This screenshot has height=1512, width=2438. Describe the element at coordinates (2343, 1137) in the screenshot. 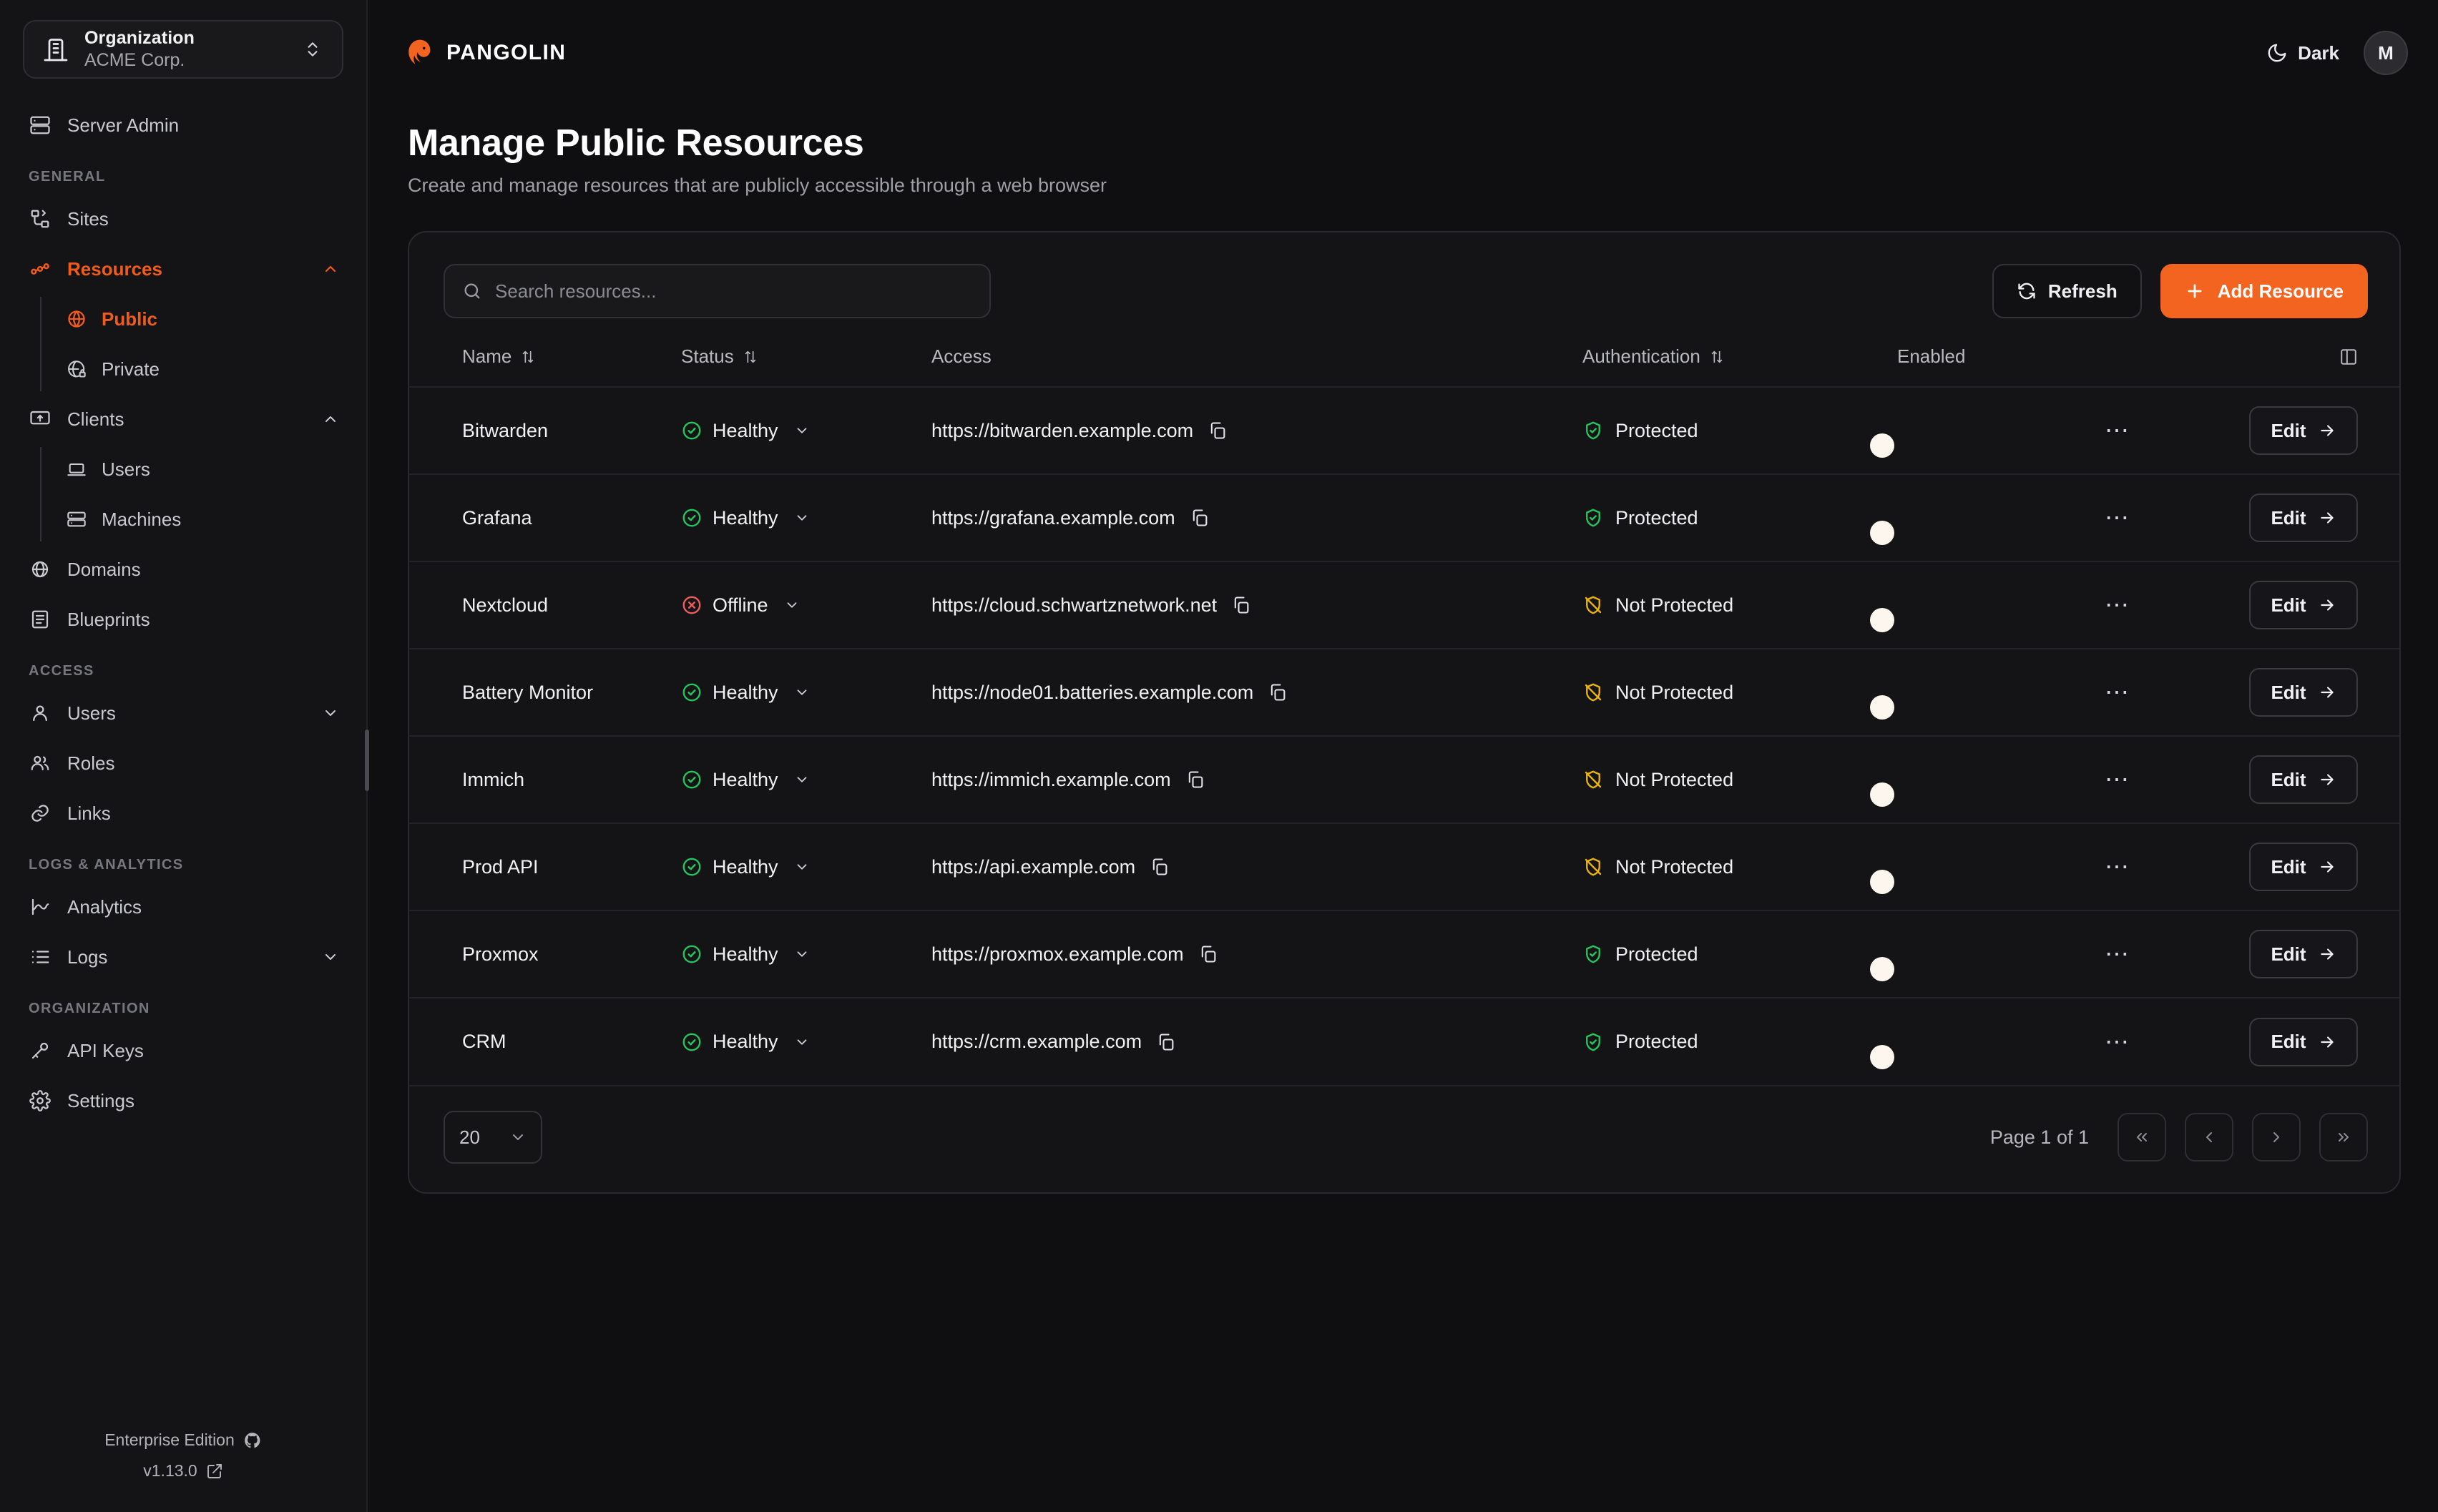

I see `last-page-button` at that location.